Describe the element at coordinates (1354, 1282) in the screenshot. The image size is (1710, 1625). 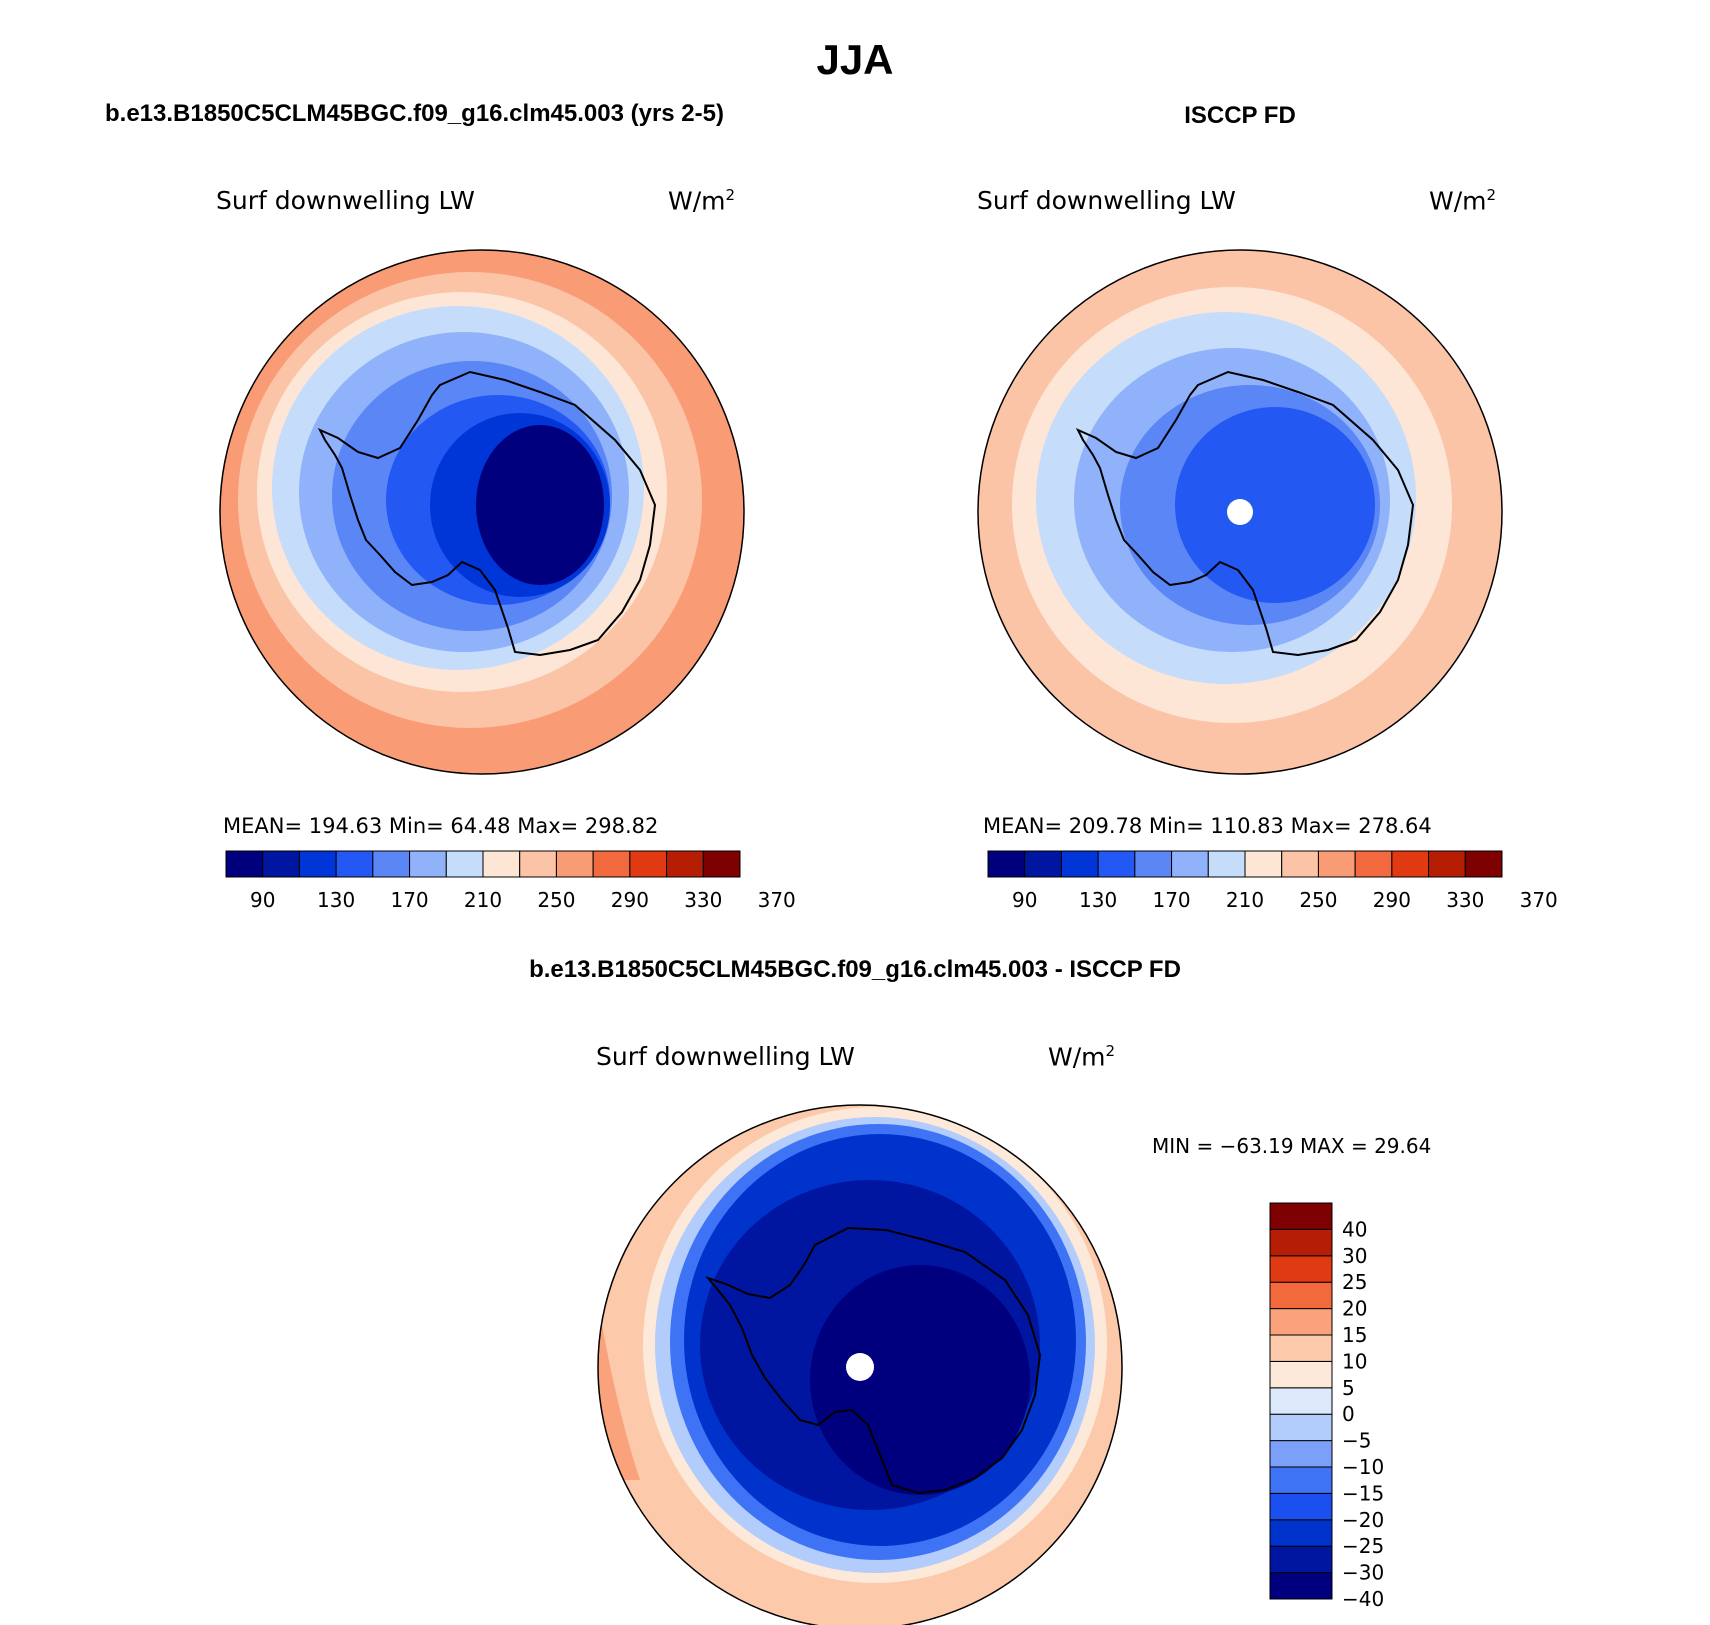
I see `colorbar-tick-label: 25` at that location.